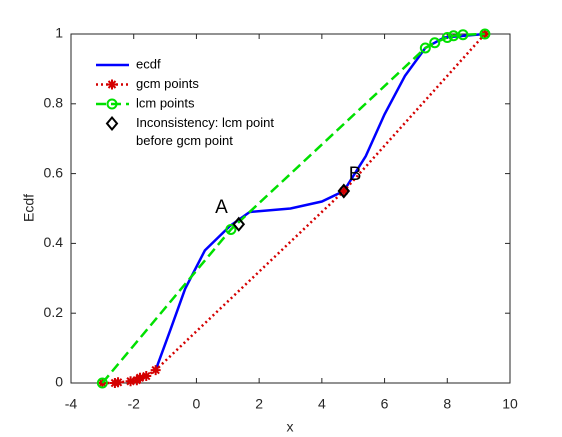 This screenshot has height=437, width=562. I want to click on y-tick-label: 0, so click(59, 382).